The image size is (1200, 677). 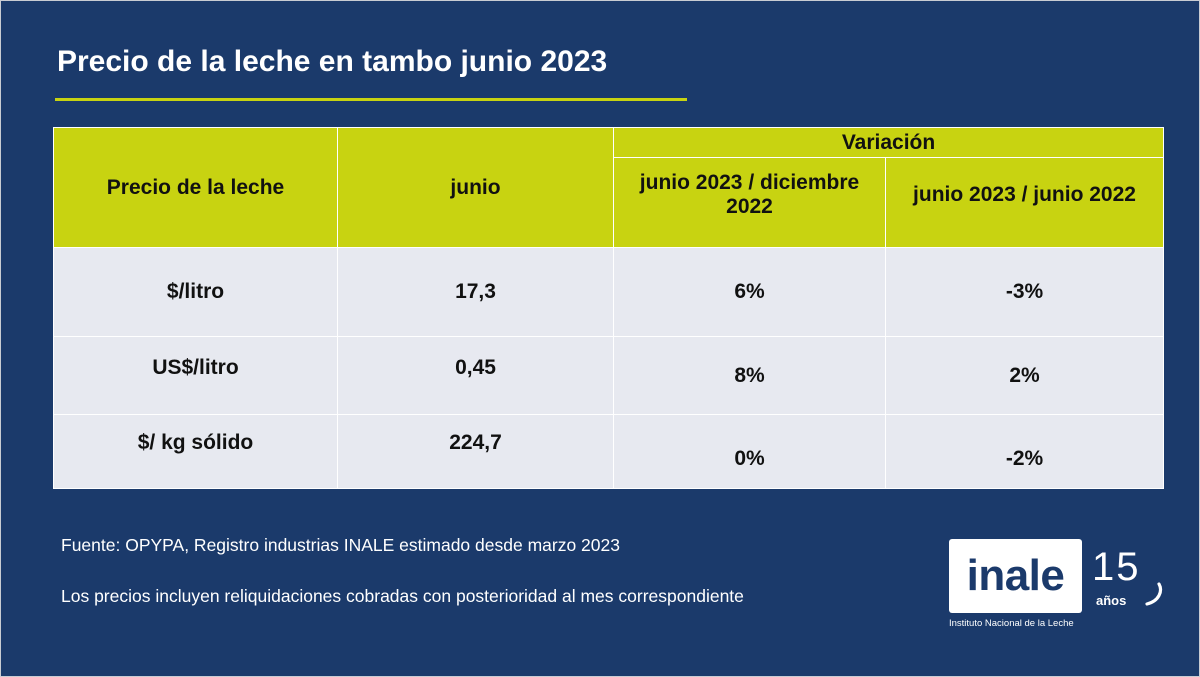 What do you see at coordinates (1111, 600) in the screenshot?
I see `anniversary-unit: años` at bounding box center [1111, 600].